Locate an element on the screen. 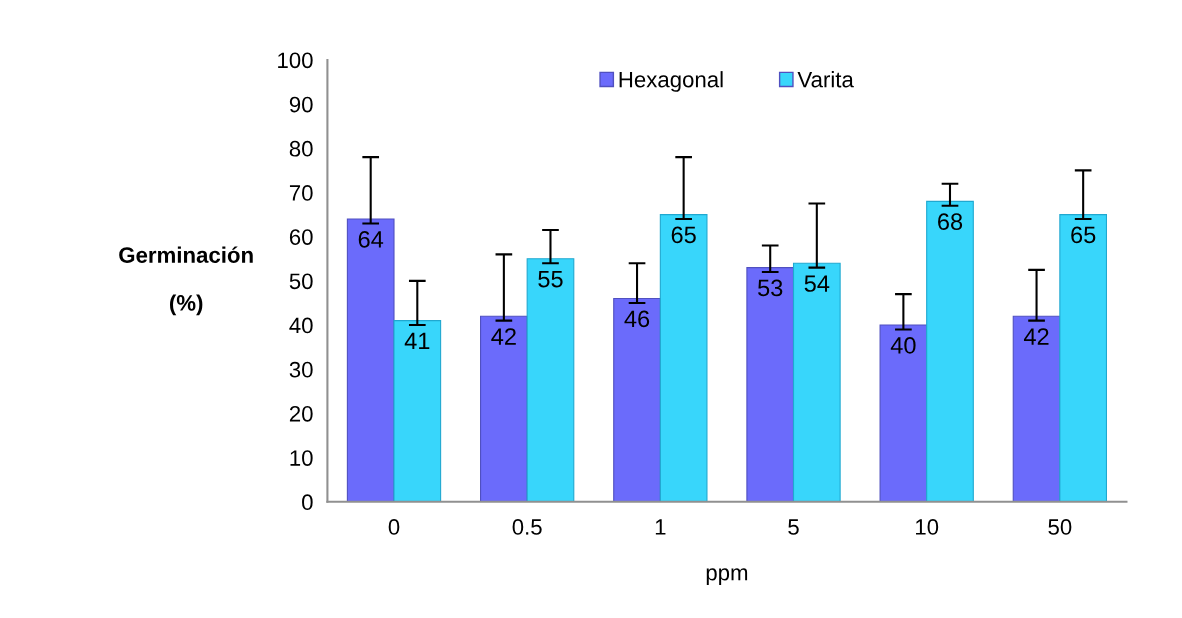 The height and width of the screenshot is (618, 1182). y-tick-label: 80 is located at coordinates (301, 148).